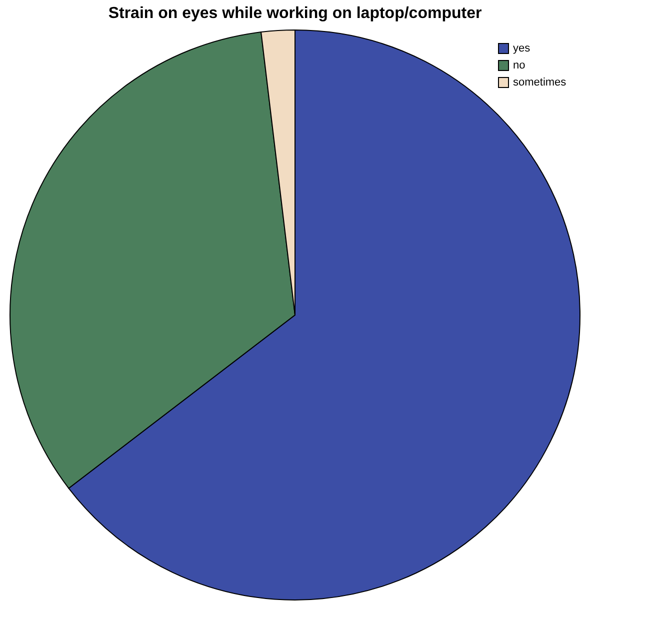 This screenshot has height=619, width=657. Describe the element at coordinates (522, 48) in the screenshot. I see `legend-label: yes` at that location.